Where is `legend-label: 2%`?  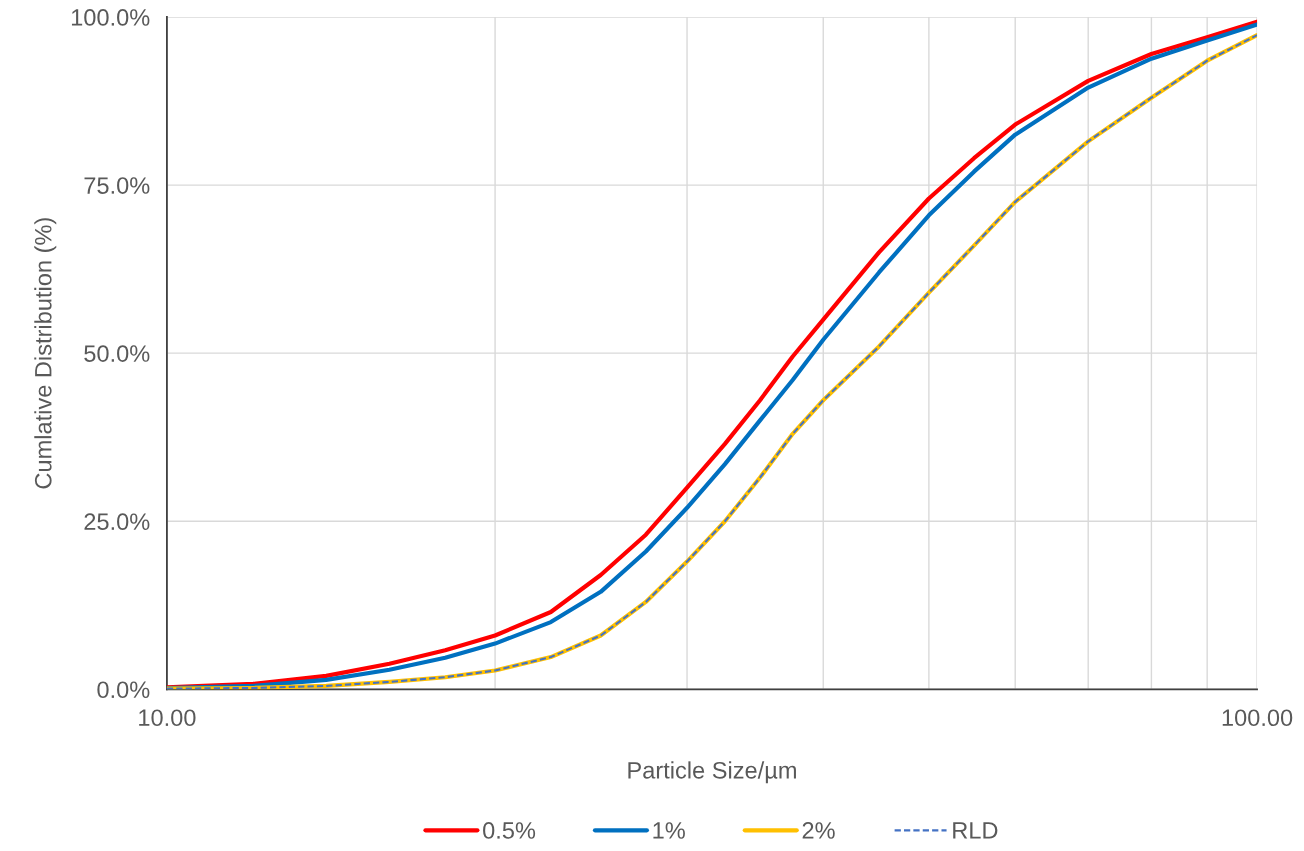 legend-label: 2% is located at coordinates (818, 830).